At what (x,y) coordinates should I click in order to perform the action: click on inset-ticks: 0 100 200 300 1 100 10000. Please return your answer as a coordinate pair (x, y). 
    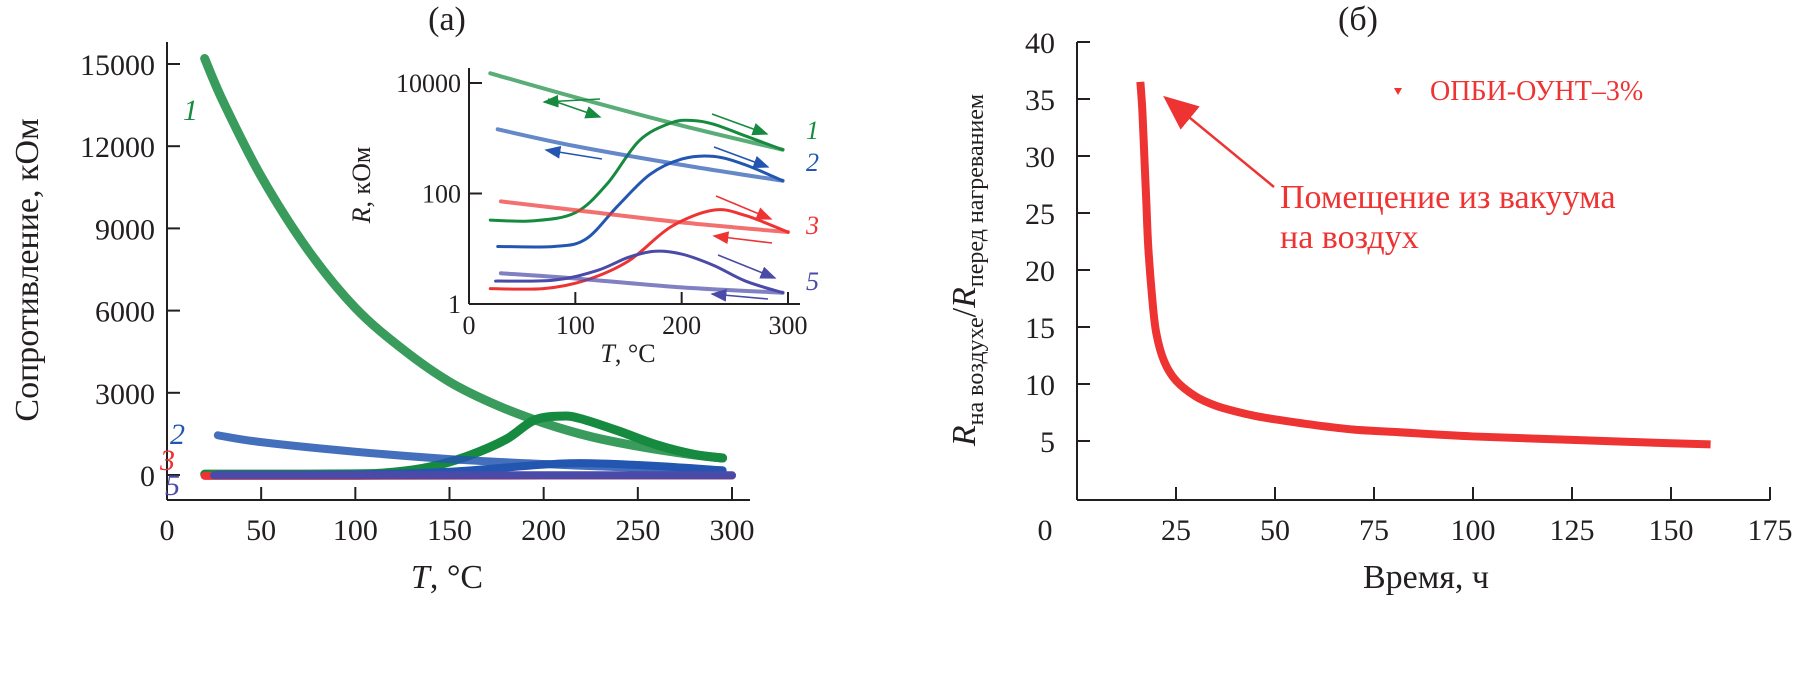
    Looking at the image, I should click on (602, 204).